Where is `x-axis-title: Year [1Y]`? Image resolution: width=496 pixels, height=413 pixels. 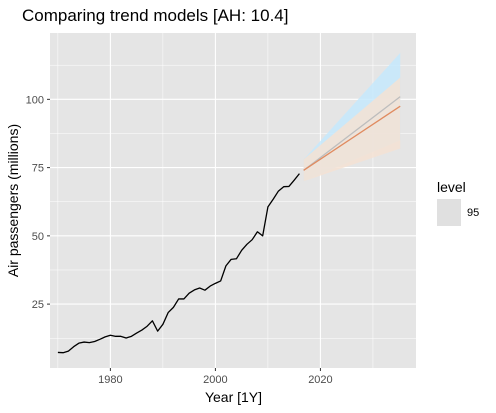
x-axis-title: Year [1Y] is located at coordinates (233, 397).